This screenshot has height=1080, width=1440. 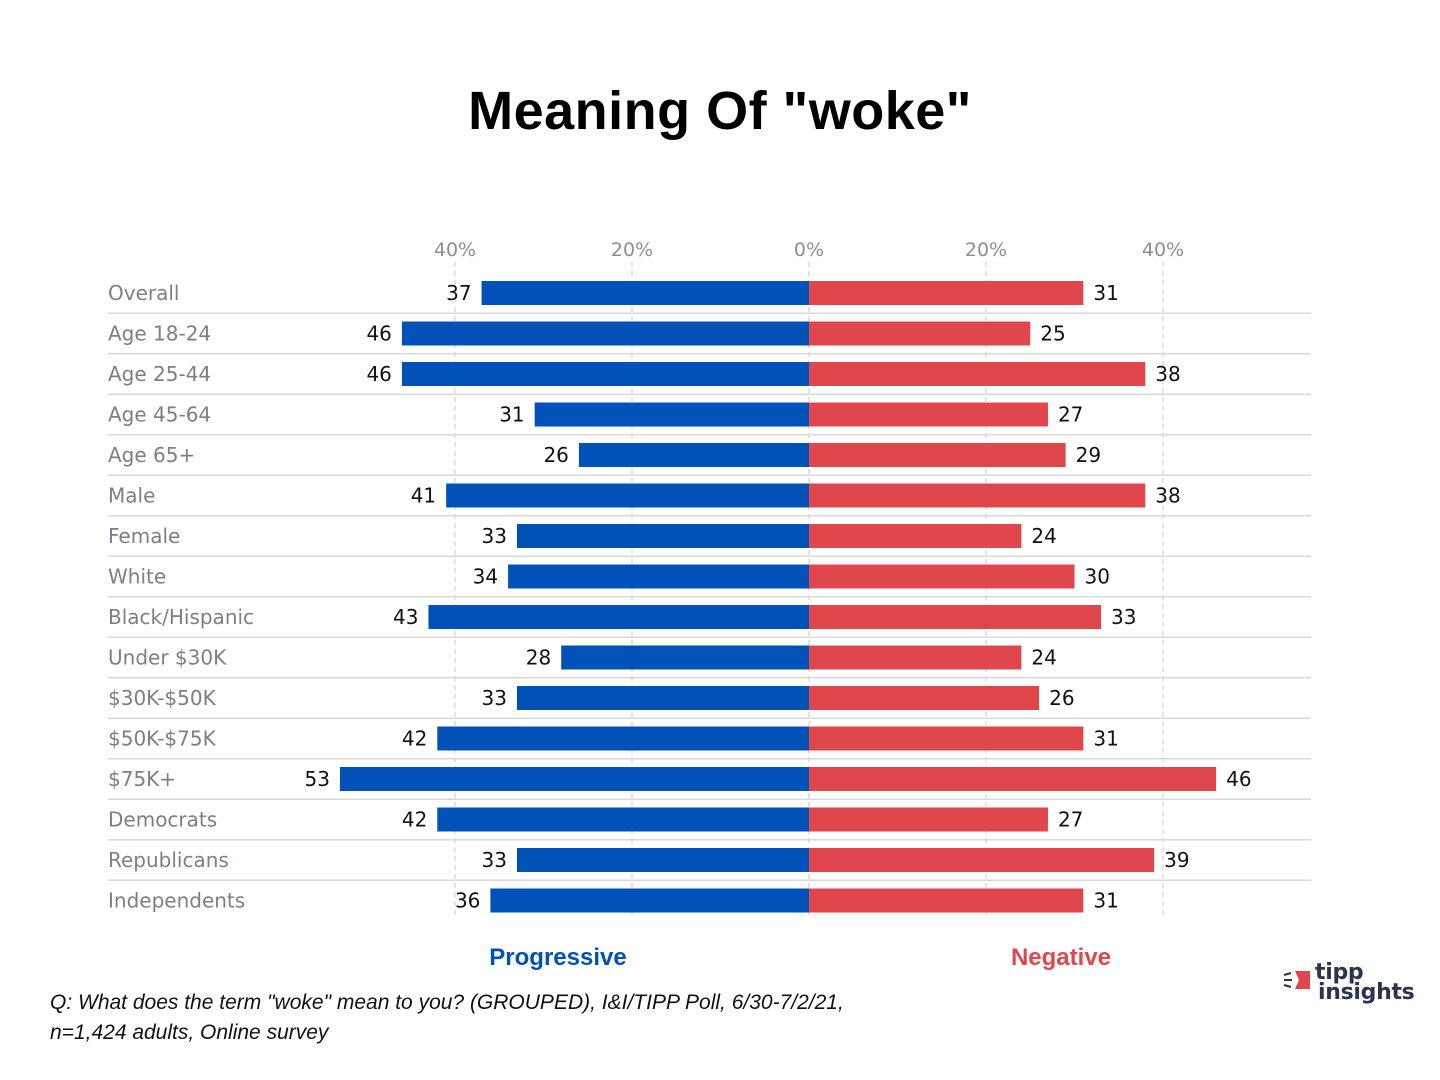 I want to click on category-label: $30K-$50K, so click(x=162, y=698).